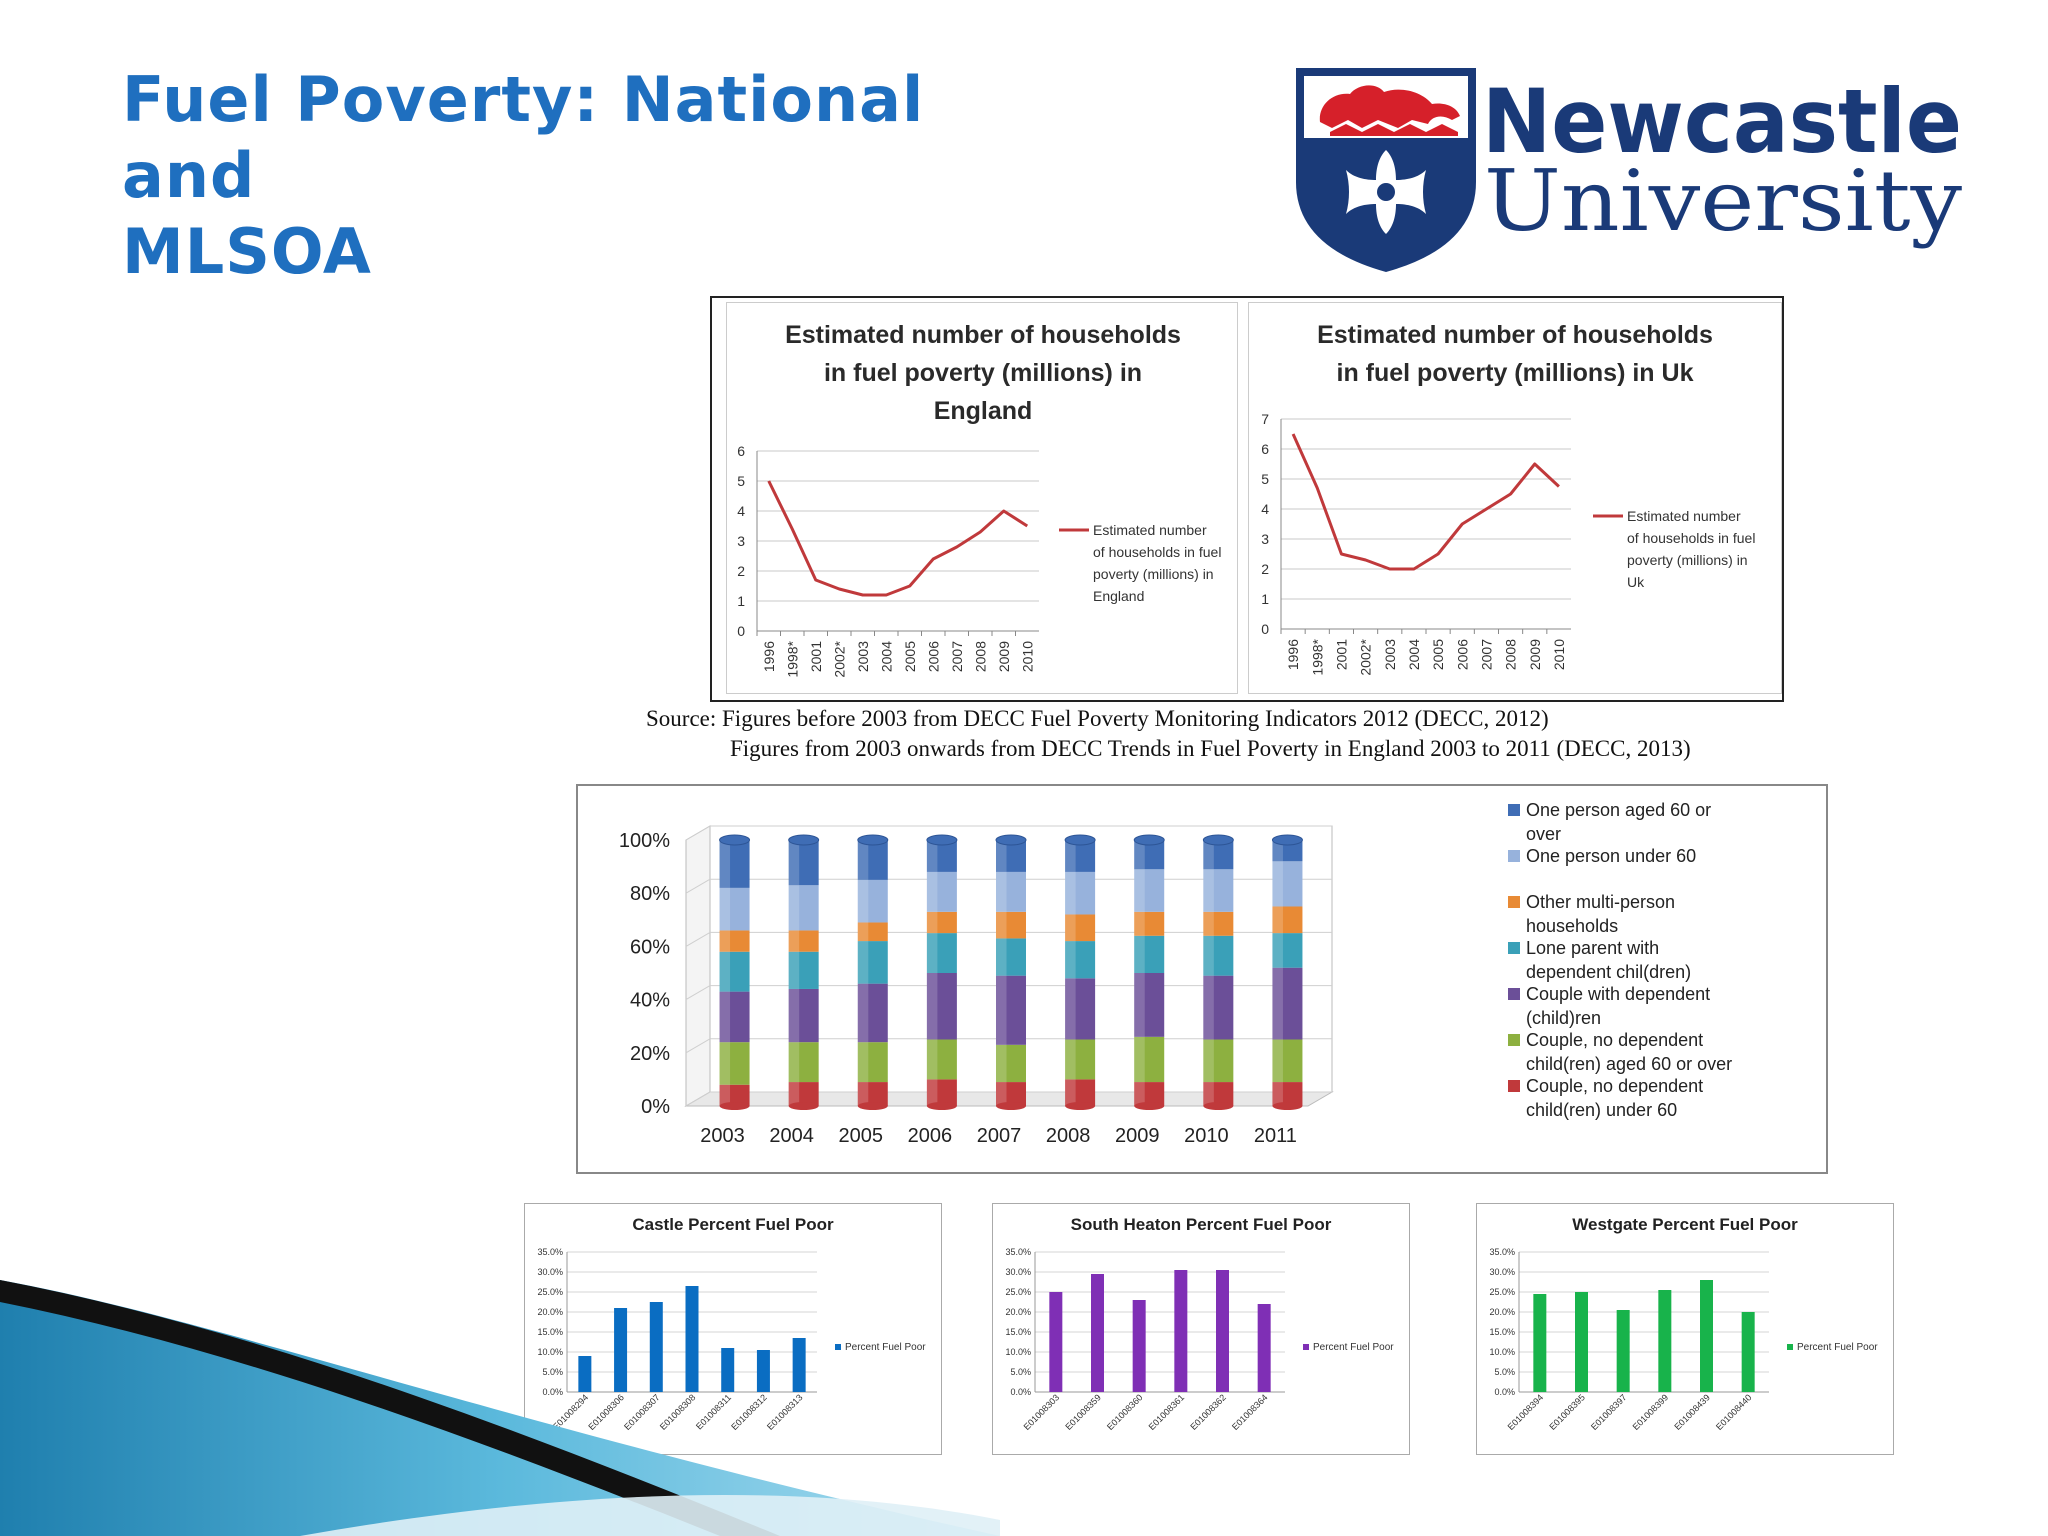 The image size is (2048, 1536). What do you see at coordinates (999, 1136) in the screenshot?
I see `stack-x-tick-label: 2007` at bounding box center [999, 1136].